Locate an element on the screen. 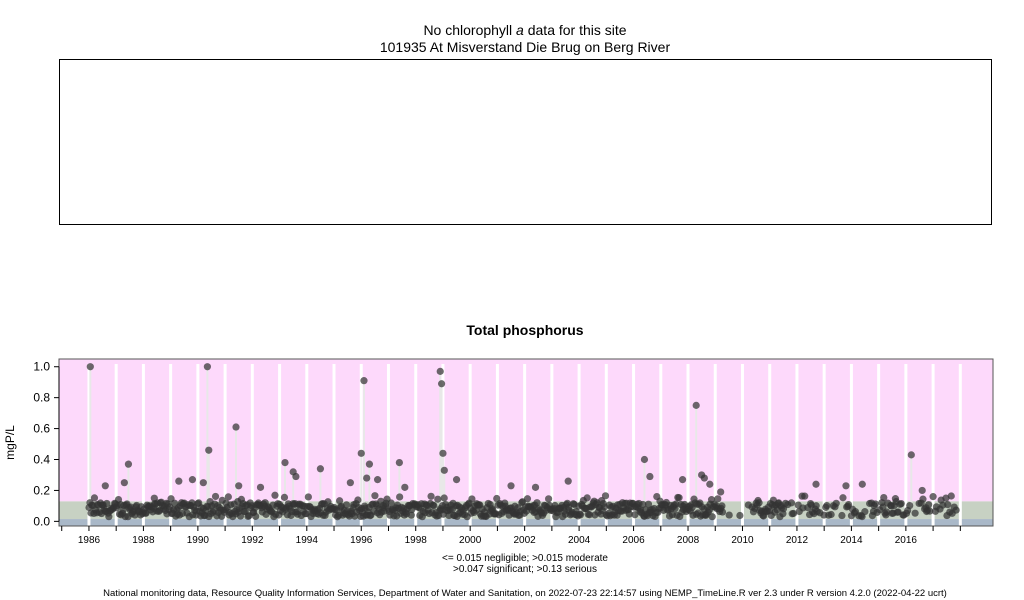 The width and height of the screenshot is (1024, 600). x-tick-label: 2008 is located at coordinates (688, 540).